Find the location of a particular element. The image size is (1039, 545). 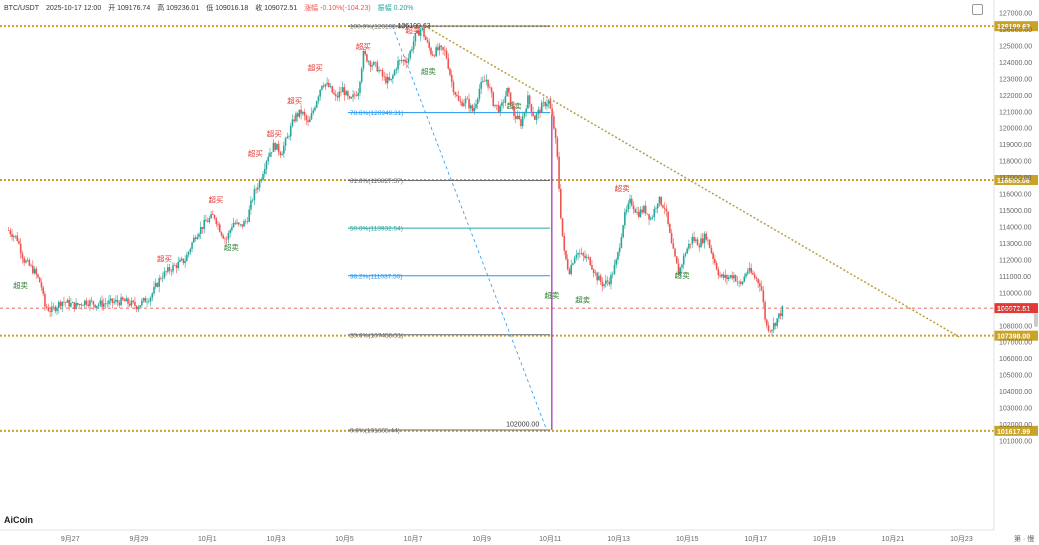

price-tick-label: 104000.00 is located at coordinates (1015, 392).